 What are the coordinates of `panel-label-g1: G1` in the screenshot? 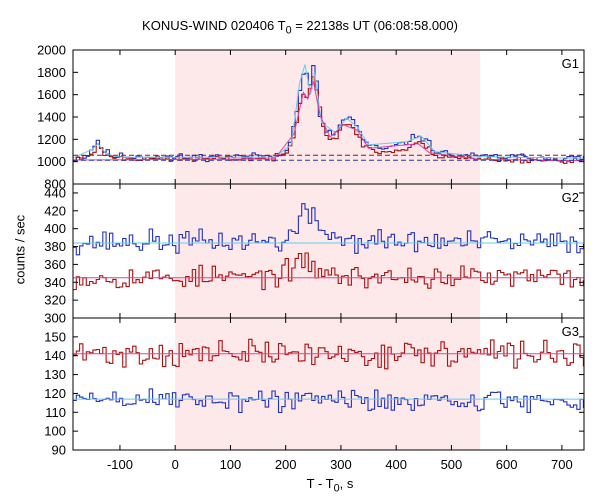 It's located at (570, 63).